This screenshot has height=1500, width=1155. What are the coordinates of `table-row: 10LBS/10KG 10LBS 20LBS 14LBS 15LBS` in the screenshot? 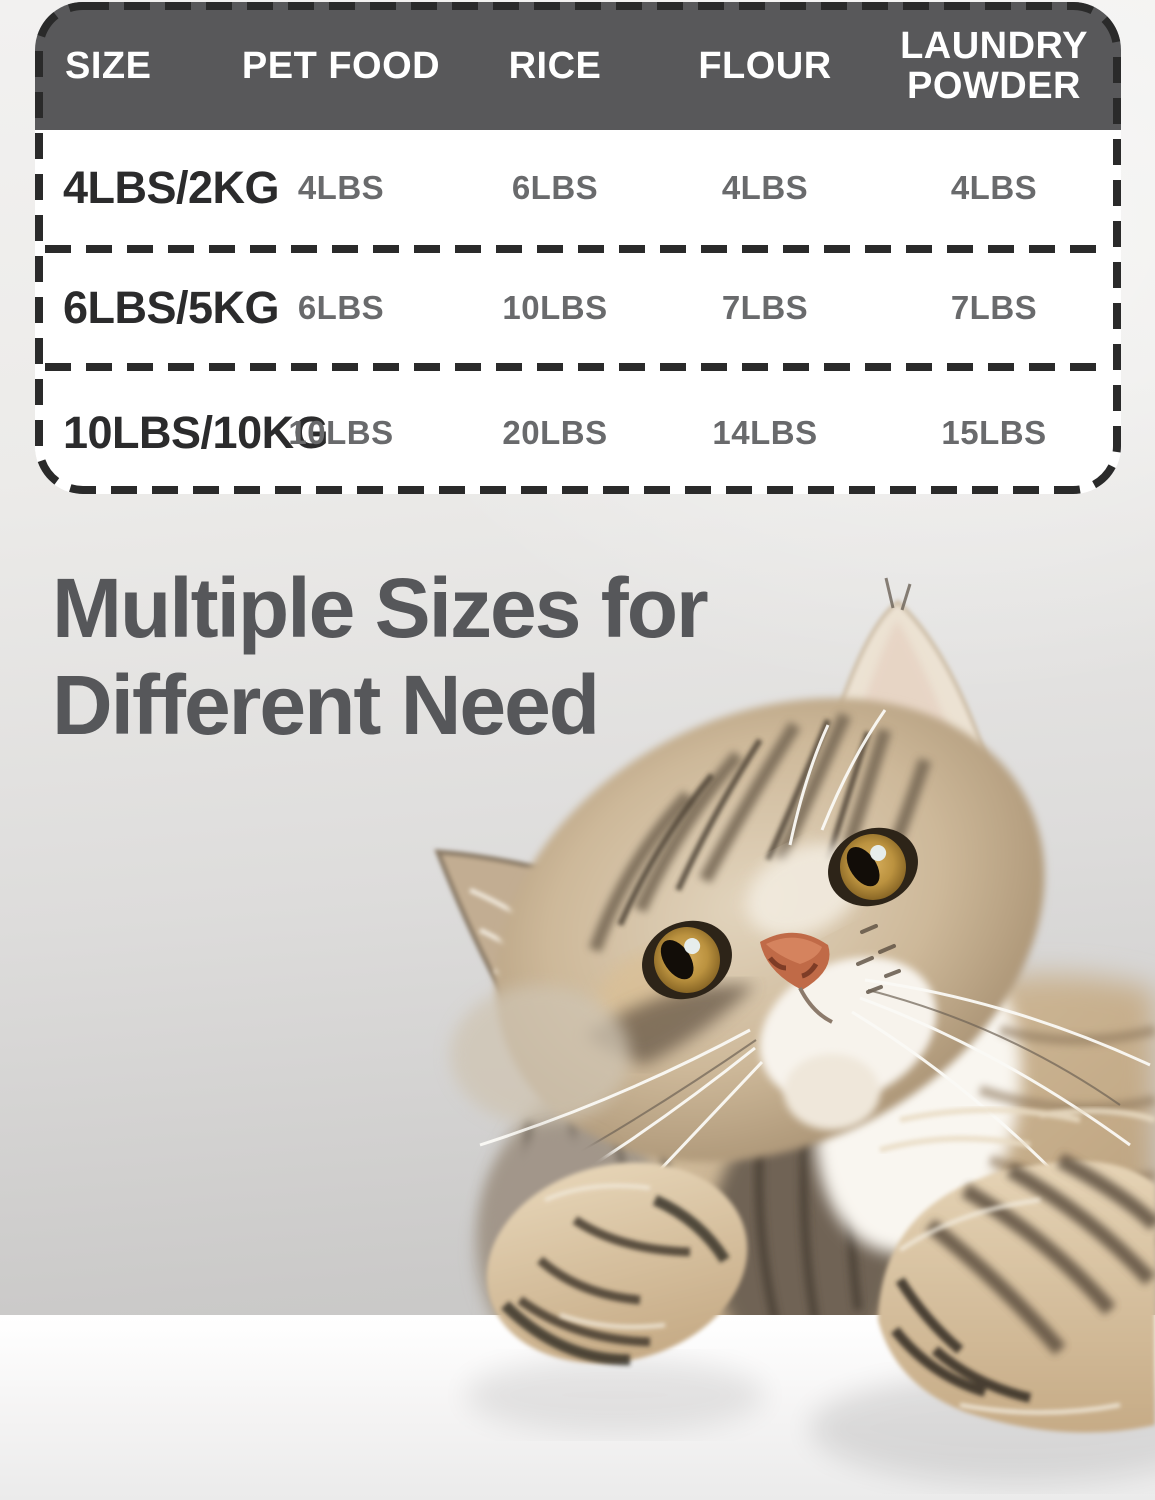 It's located at (578, 432).